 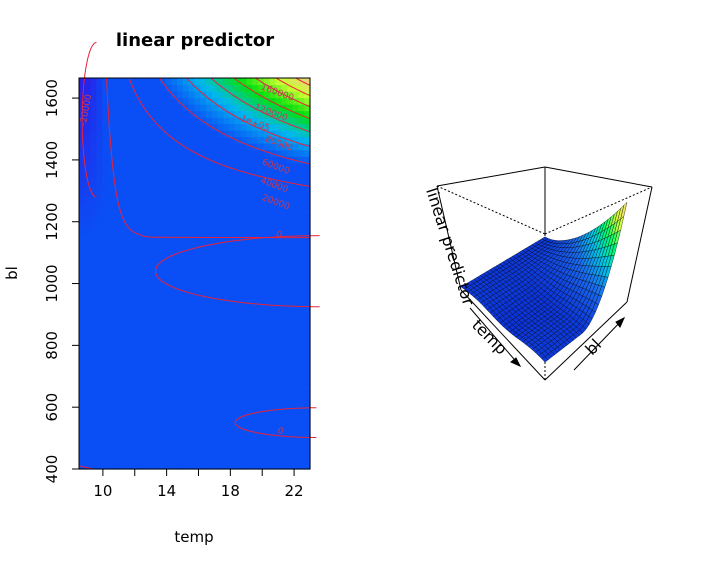 I want to click on perspective-axis-arrows, so click(x=547, y=339).